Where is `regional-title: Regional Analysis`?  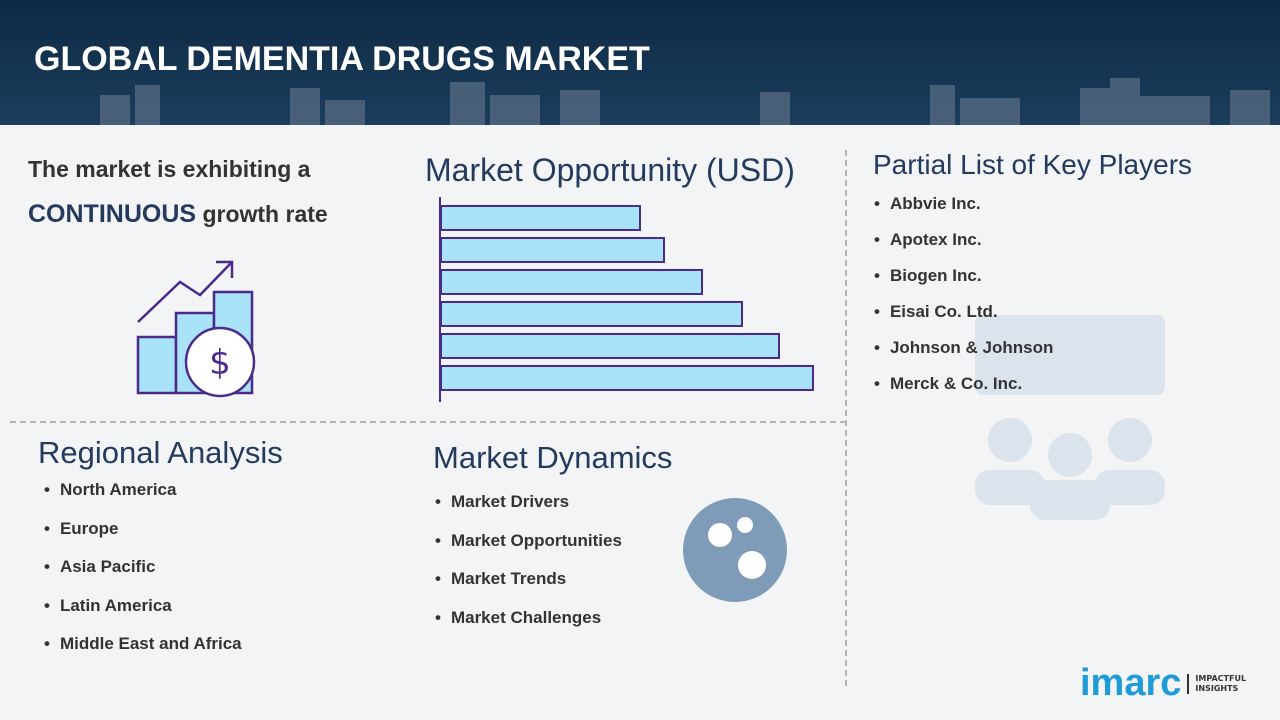
regional-title: Regional Analysis is located at coordinates (160, 452).